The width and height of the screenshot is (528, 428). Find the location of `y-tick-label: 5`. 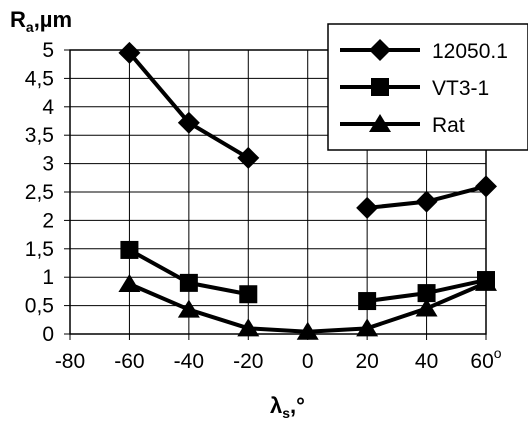

y-tick-label: 5 is located at coordinates (48, 50).